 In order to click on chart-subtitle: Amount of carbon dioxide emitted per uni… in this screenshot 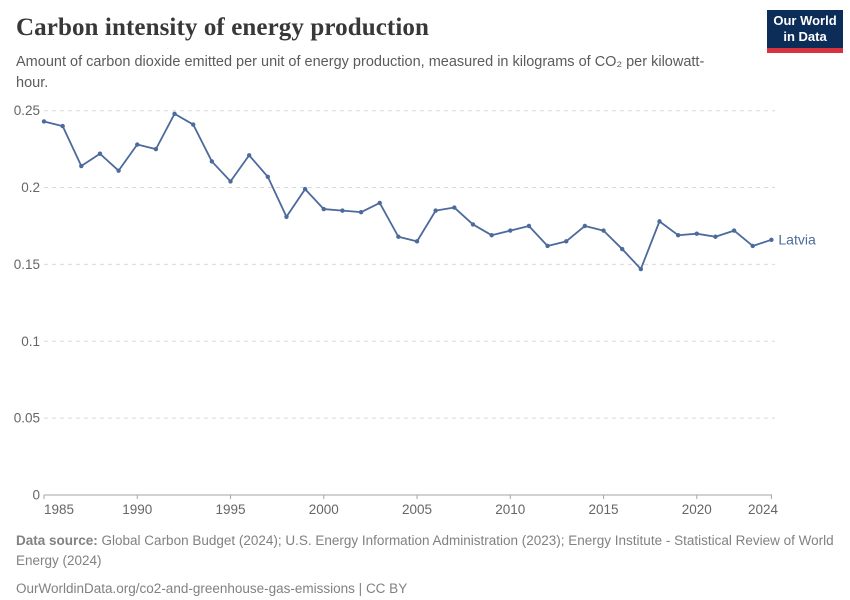, I will do `click(360, 73)`.